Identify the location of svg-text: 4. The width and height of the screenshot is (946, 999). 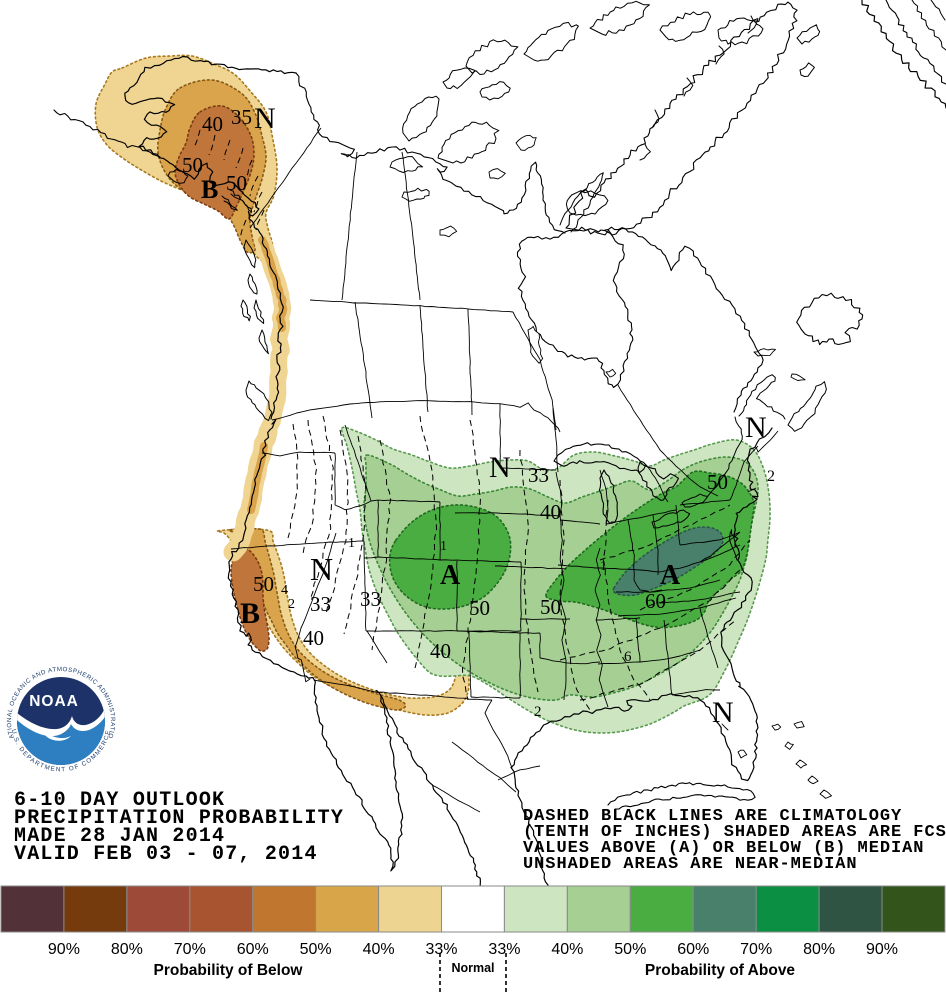
(284, 590).